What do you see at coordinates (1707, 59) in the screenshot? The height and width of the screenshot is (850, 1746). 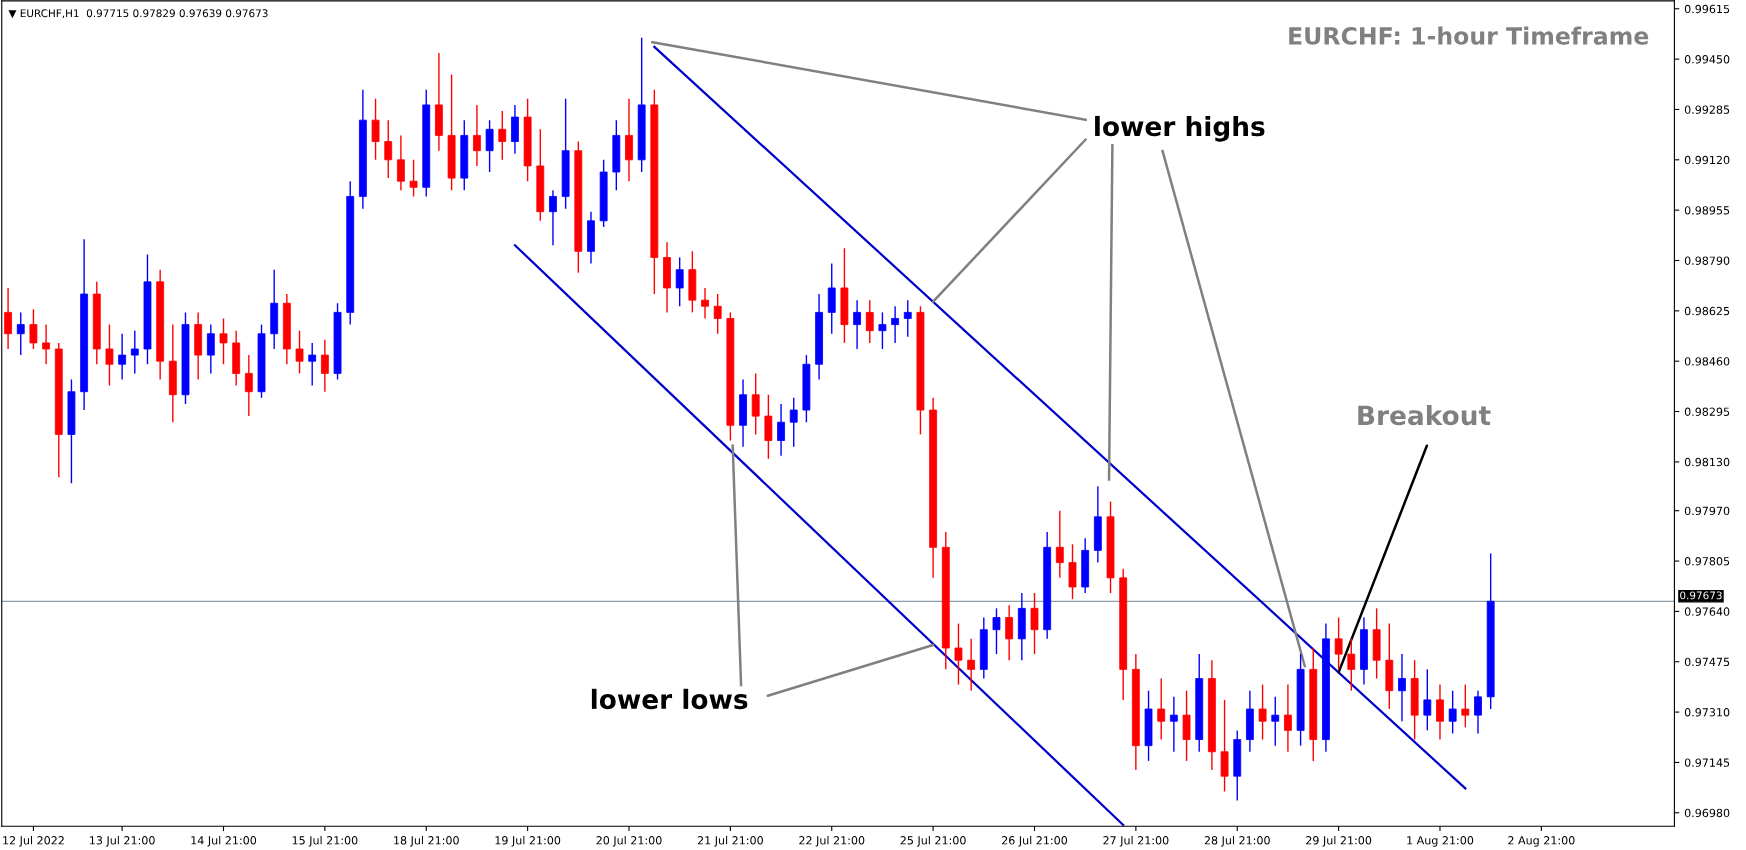 I see `y-tick-label: 0.99450` at bounding box center [1707, 59].